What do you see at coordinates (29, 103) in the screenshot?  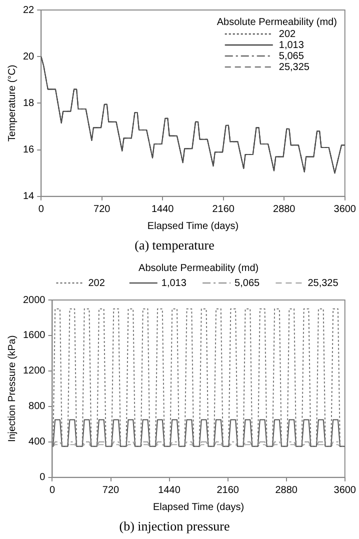 I see `y-tick-label: 18` at bounding box center [29, 103].